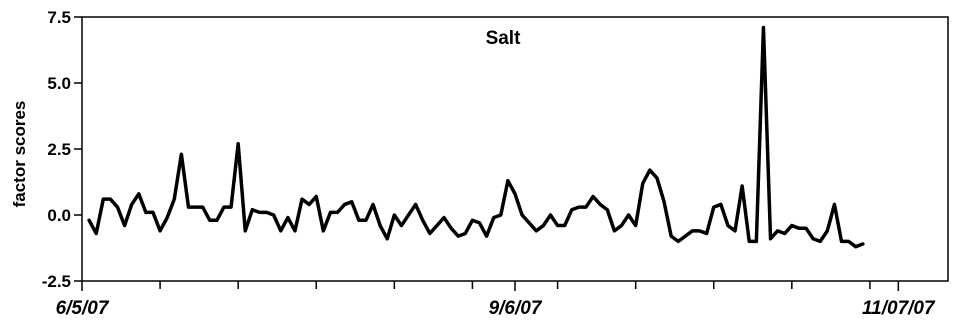 Image resolution: width=963 pixels, height=322 pixels. What do you see at coordinates (59, 17) in the screenshot?
I see `y-tick-label: 7.5` at bounding box center [59, 17].